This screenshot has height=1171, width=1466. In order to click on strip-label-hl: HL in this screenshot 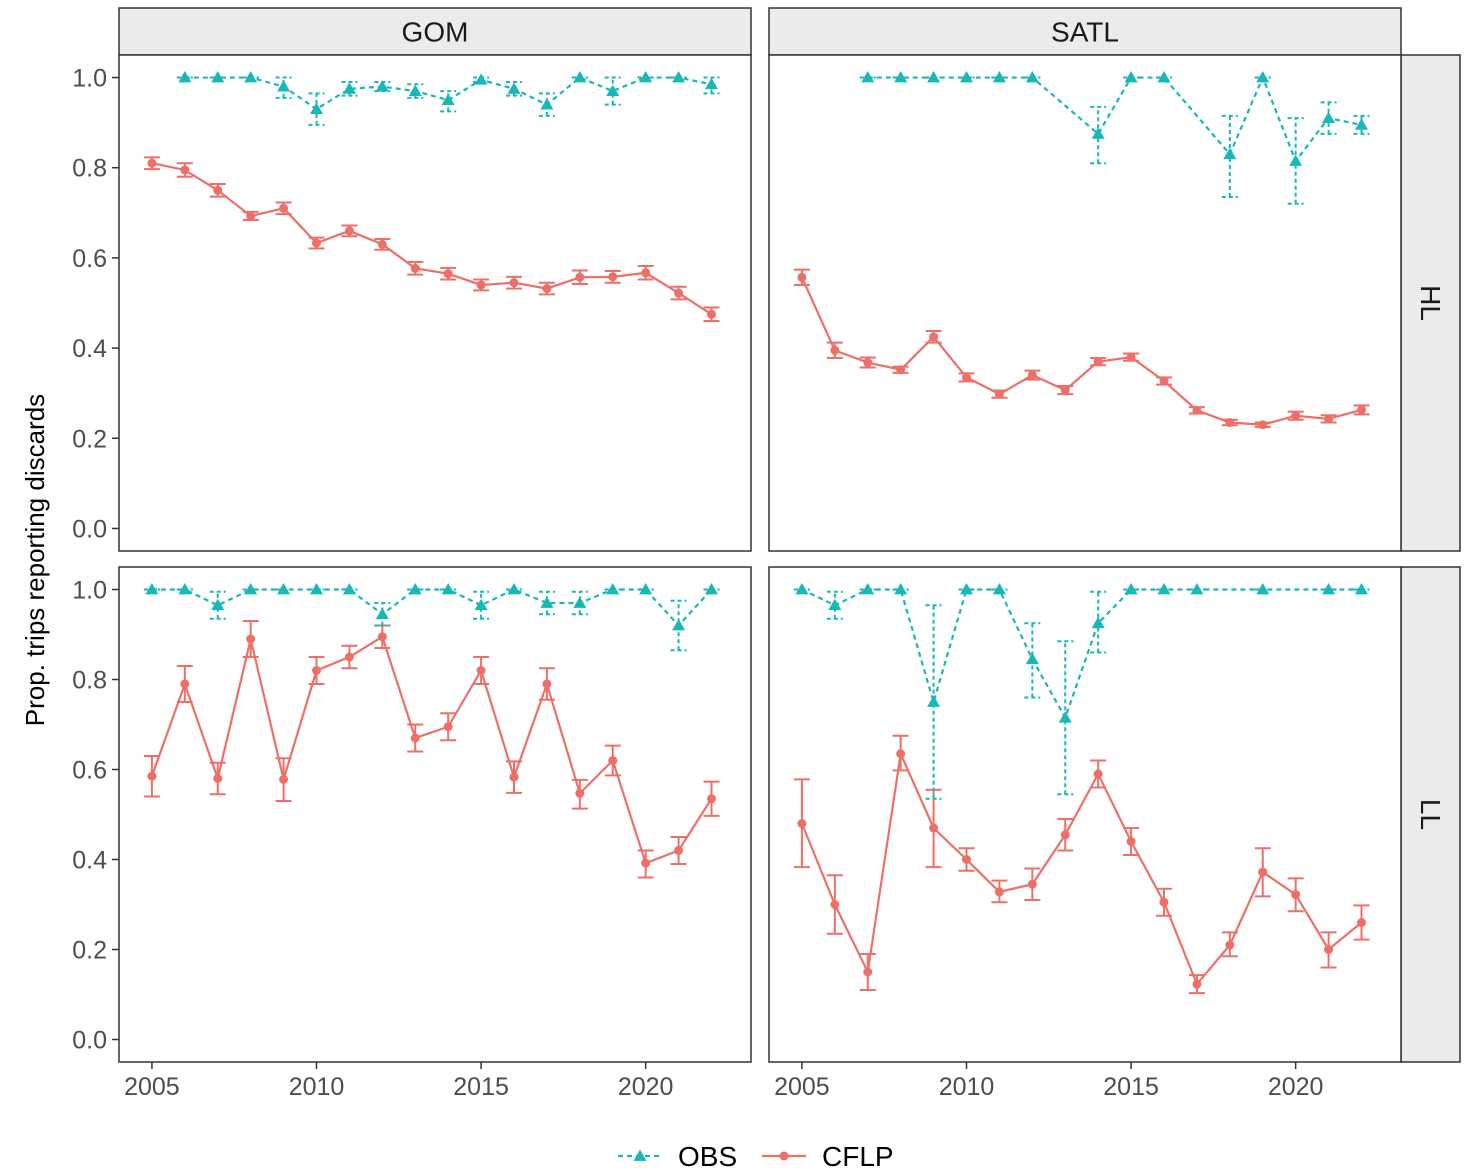, I will do `click(1430, 303)`.